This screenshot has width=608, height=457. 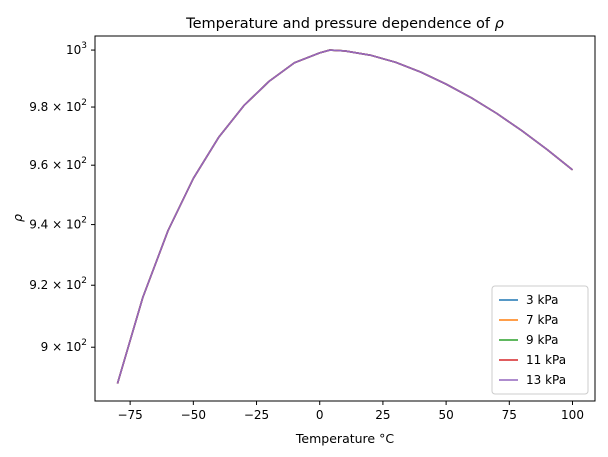 I want to click on x-tick-label: 75, so click(x=509, y=415).